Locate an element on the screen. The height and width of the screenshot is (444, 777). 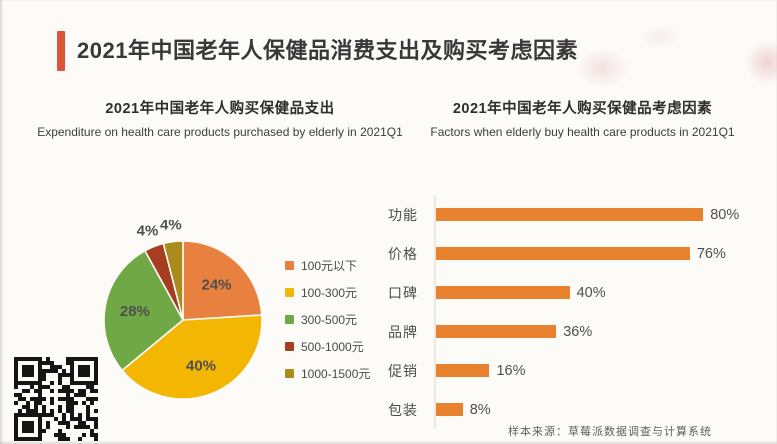
legend-item: 100-300元 is located at coordinates (327, 292).